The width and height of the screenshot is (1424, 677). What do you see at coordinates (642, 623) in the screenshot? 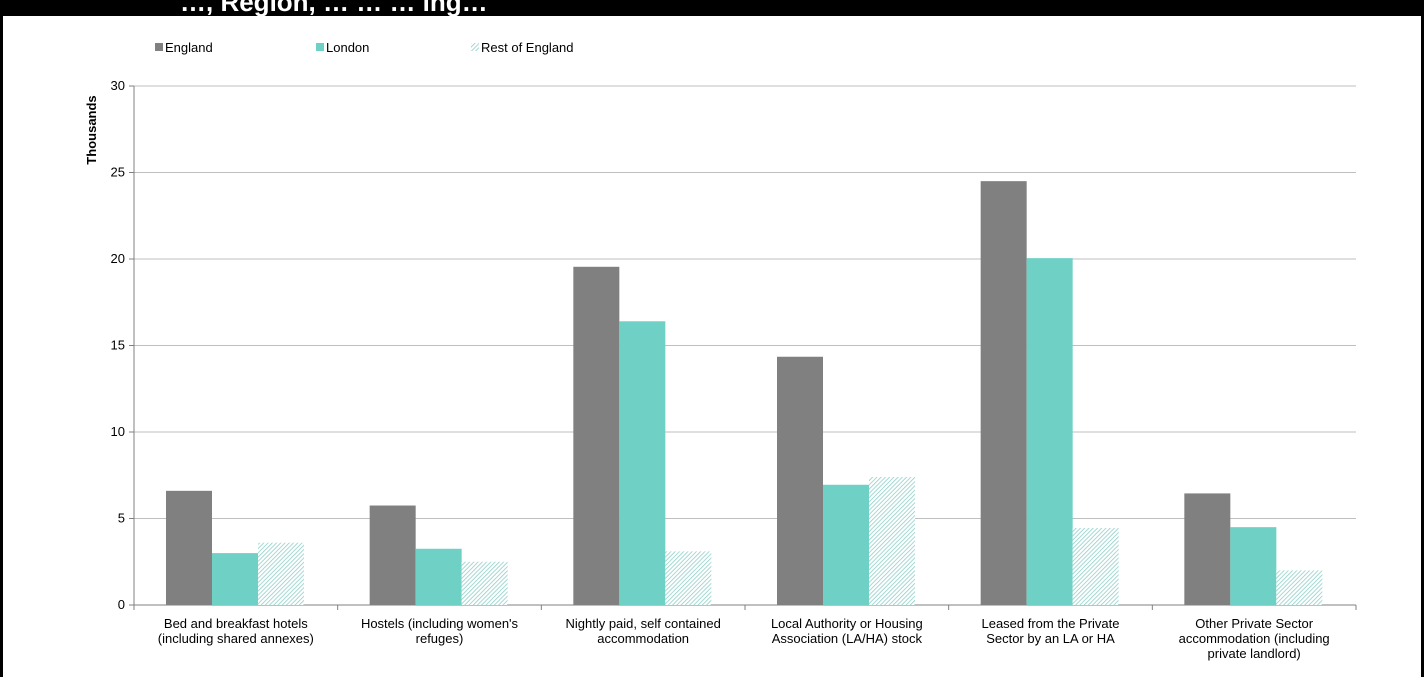
I see `x-category-label: Nightly paid, self contained` at bounding box center [642, 623].